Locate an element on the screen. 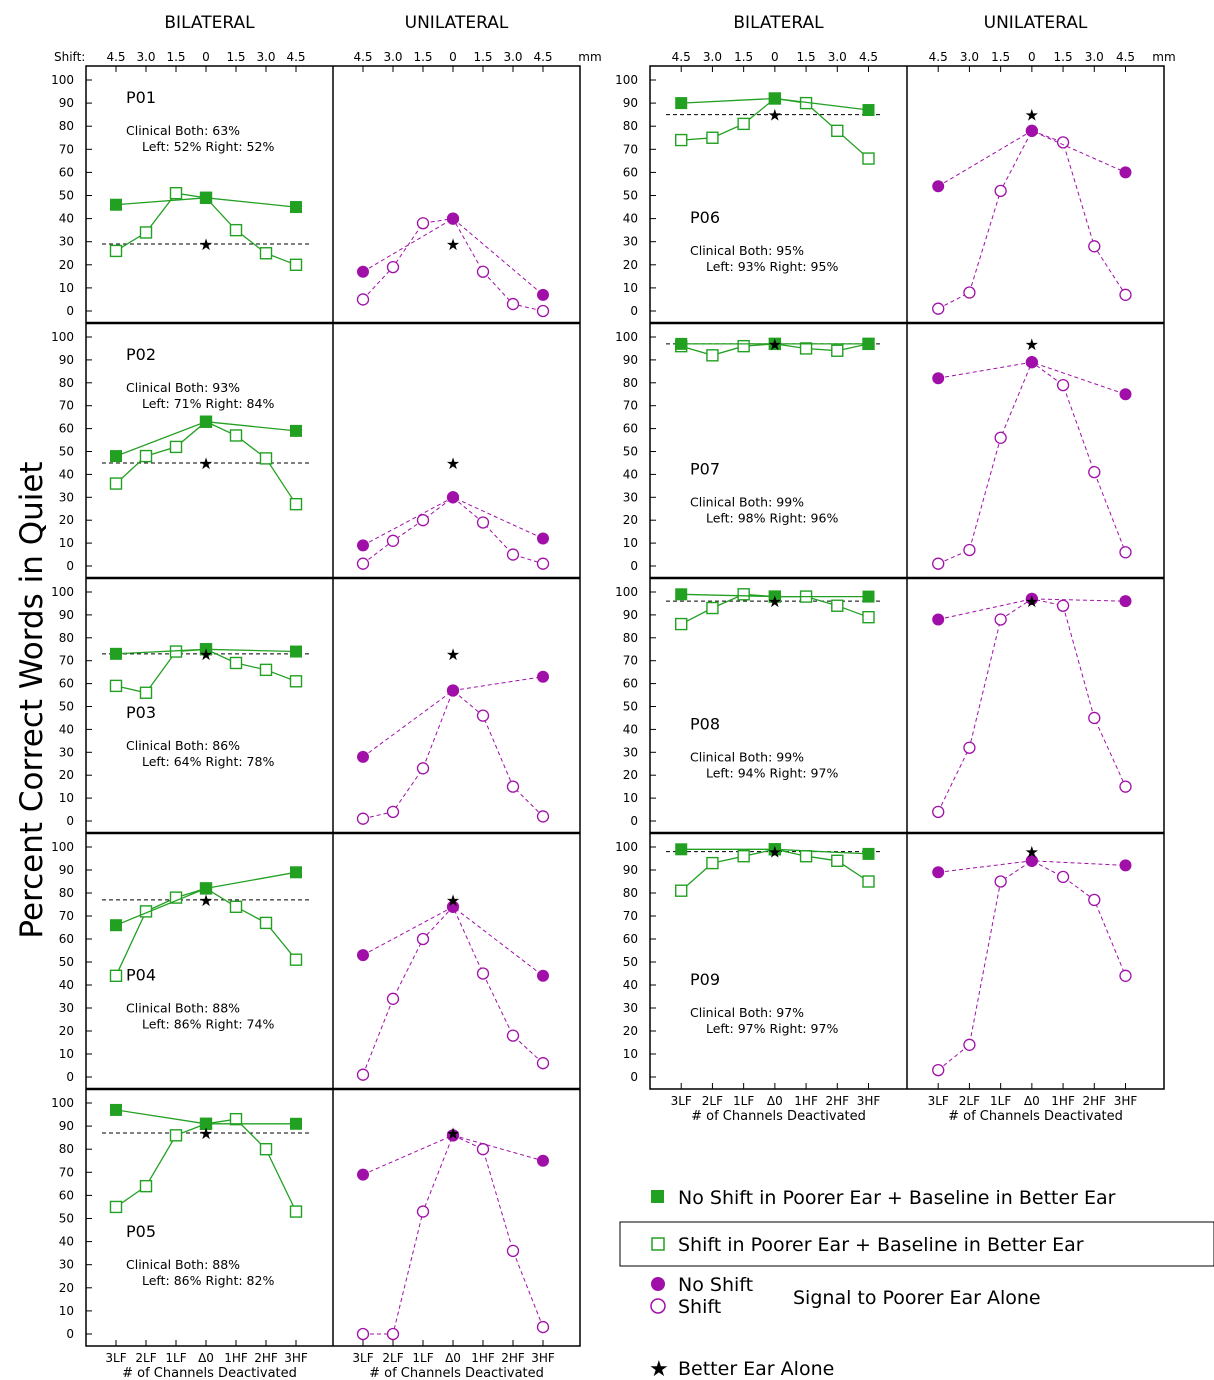 The height and width of the screenshot is (1380, 1214). better-ear-star-bilateral: ★ is located at coordinates (206, 1133).